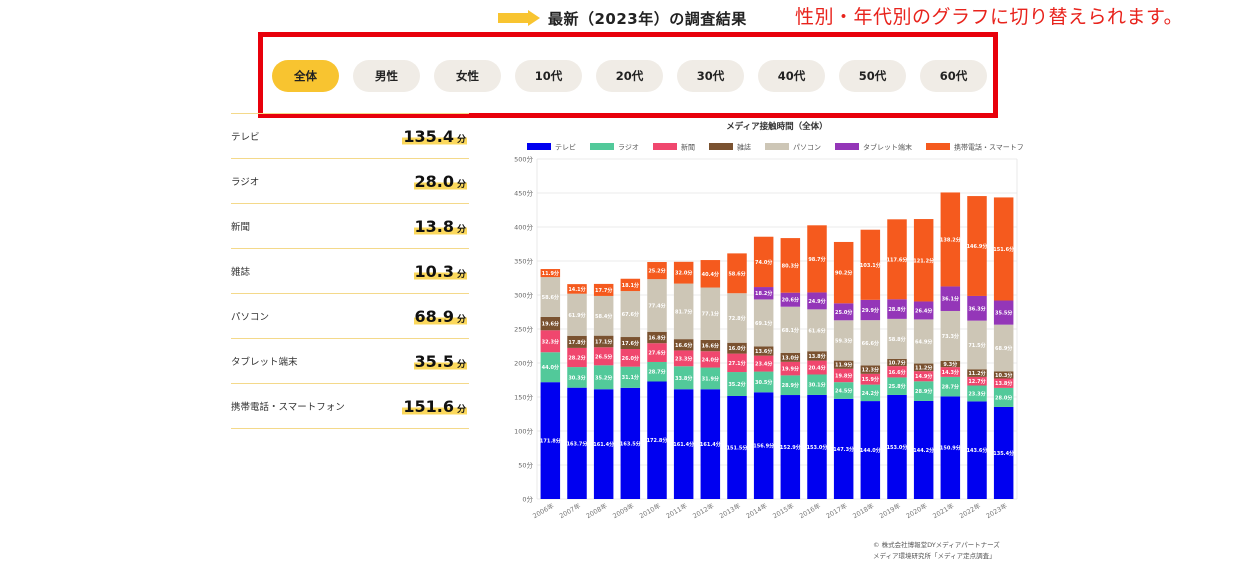 The image size is (1245, 561). Describe the element at coordinates (305, 76) in the screenshot. I see `filter-tab-0: 全体` at that location.